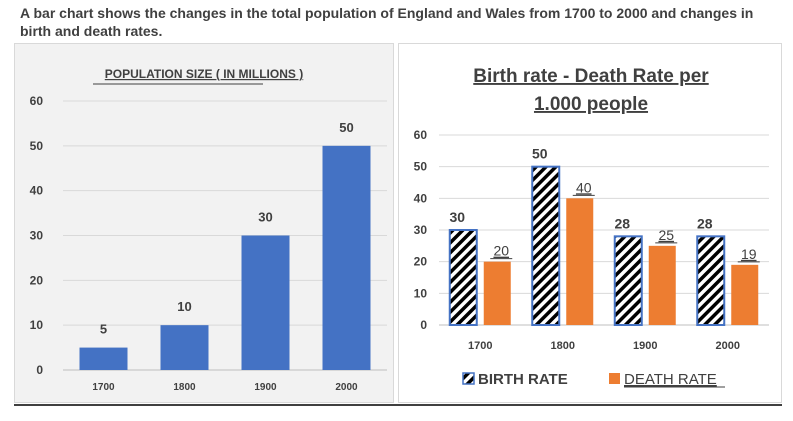 This screenshot has height=421, width=793. Describe the element at coordinates (628, 280) in the screenshot. I see `birth-rate-bar-1900` at that location.